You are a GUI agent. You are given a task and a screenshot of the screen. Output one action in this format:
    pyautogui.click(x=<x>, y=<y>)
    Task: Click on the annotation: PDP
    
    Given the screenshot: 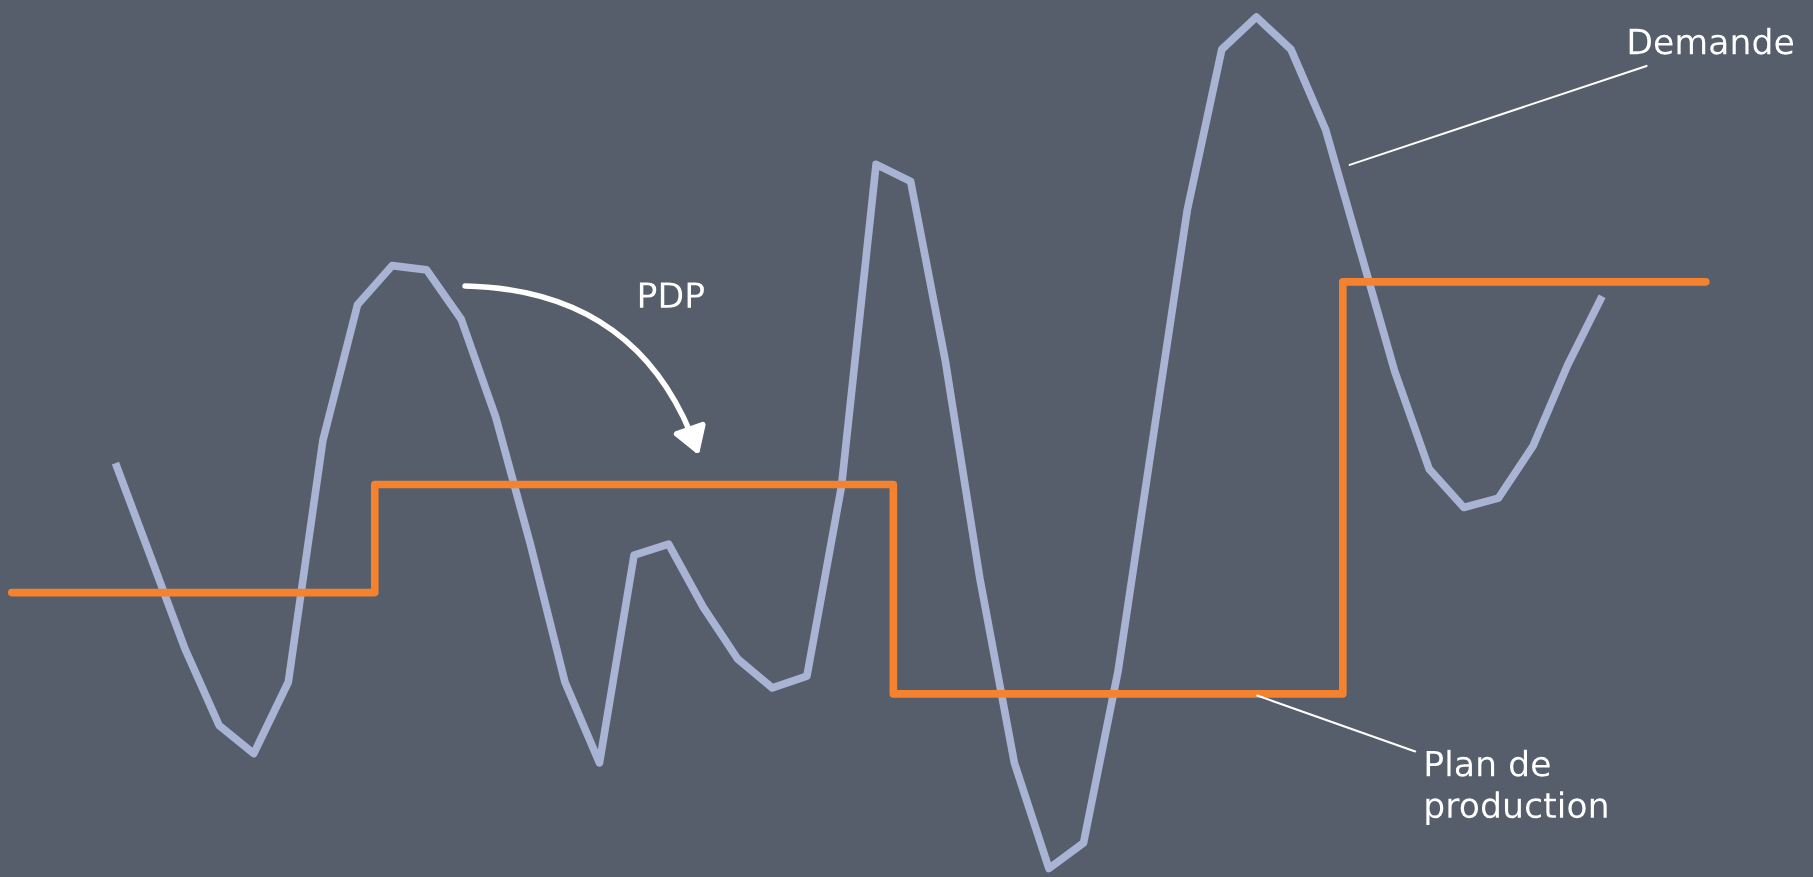 What is the action you would take?
    pyautogui.click(x=671, y=295)
    